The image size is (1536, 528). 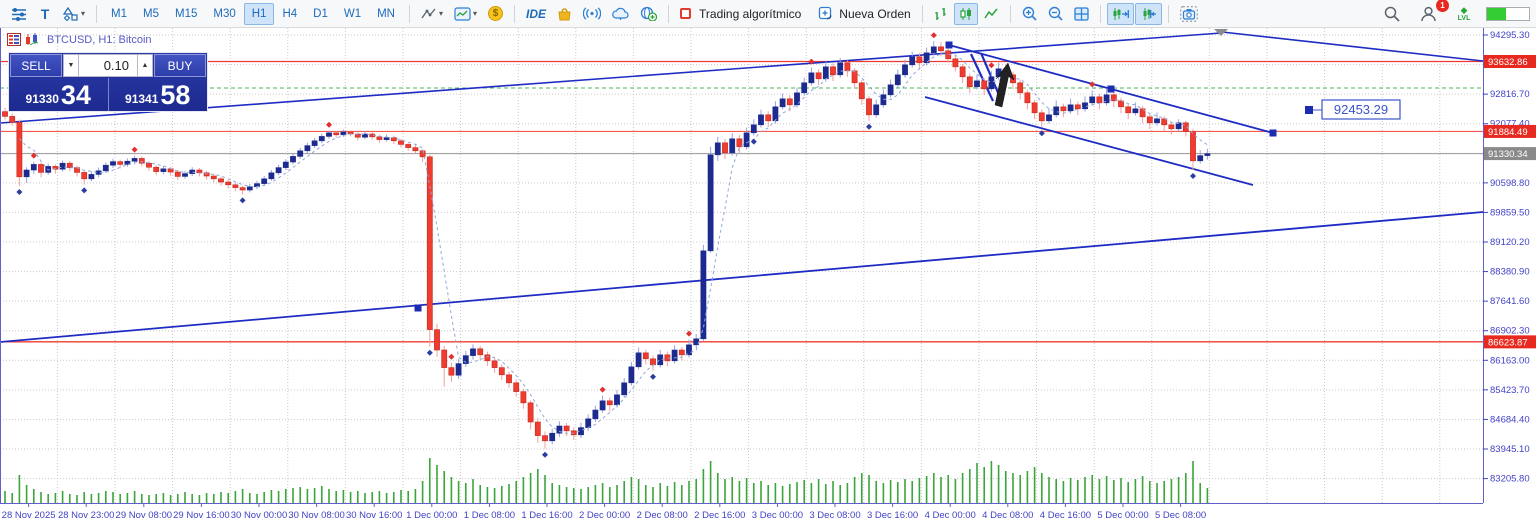 What do you see at coordinates (1180, 515) in the screenshot?
I see `time-tick-label: 5 Dec 08:00` at bounding box center [1180, 515].